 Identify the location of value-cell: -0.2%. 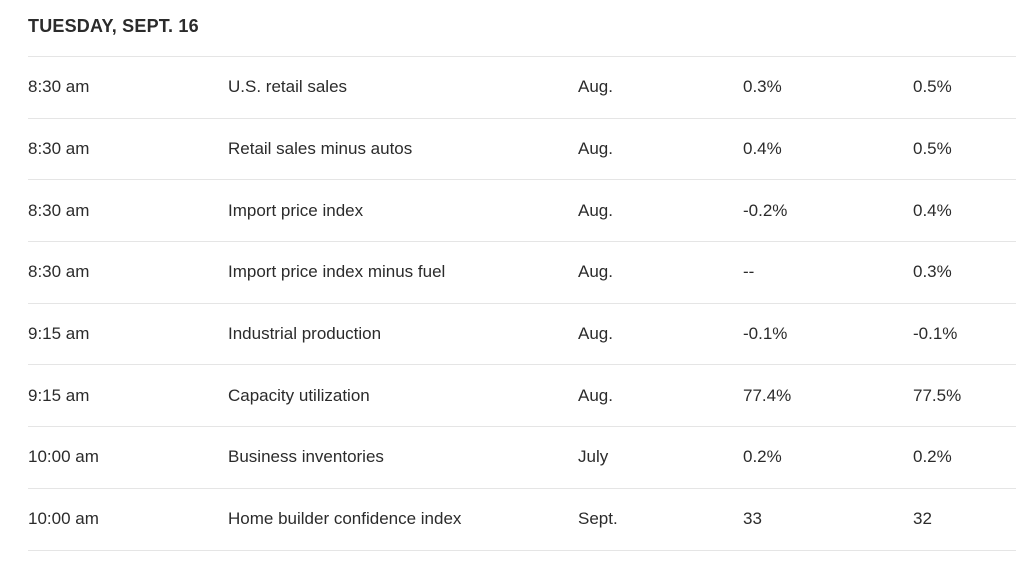
(765, 210).